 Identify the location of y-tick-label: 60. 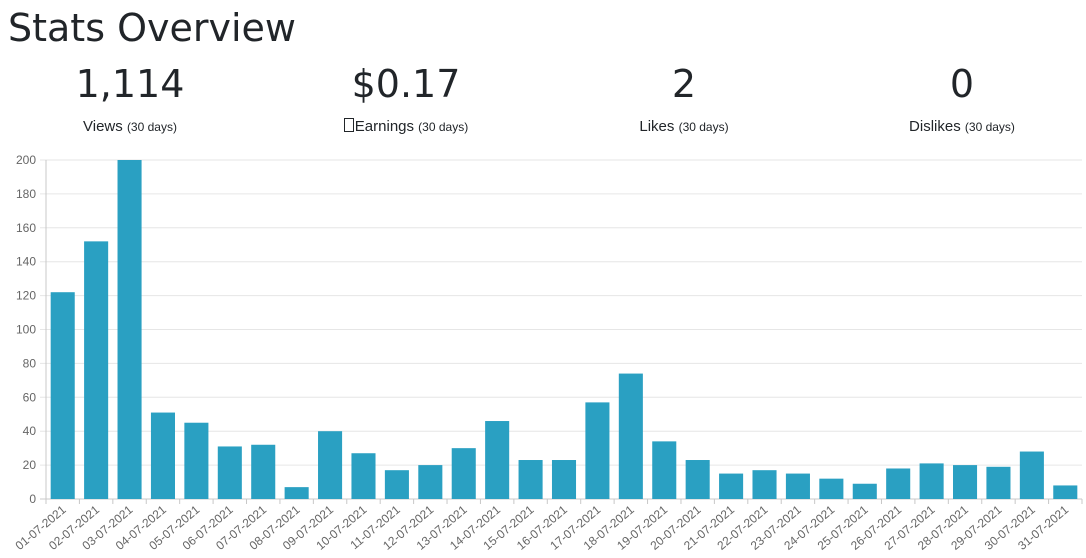
(30, 397).